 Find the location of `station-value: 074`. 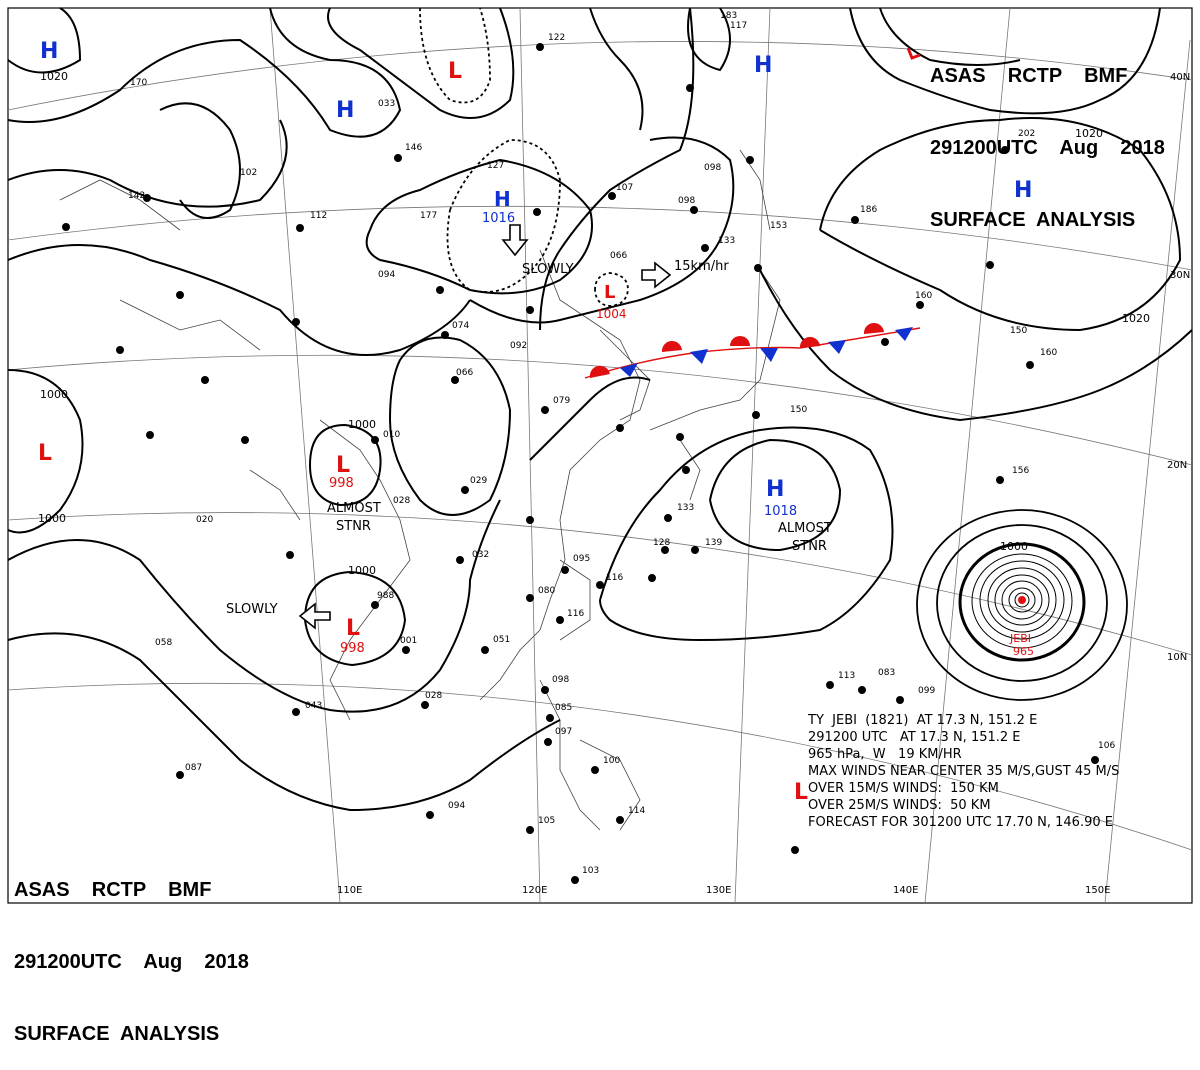

station-value: 074 is located at coordinates (460, 326).